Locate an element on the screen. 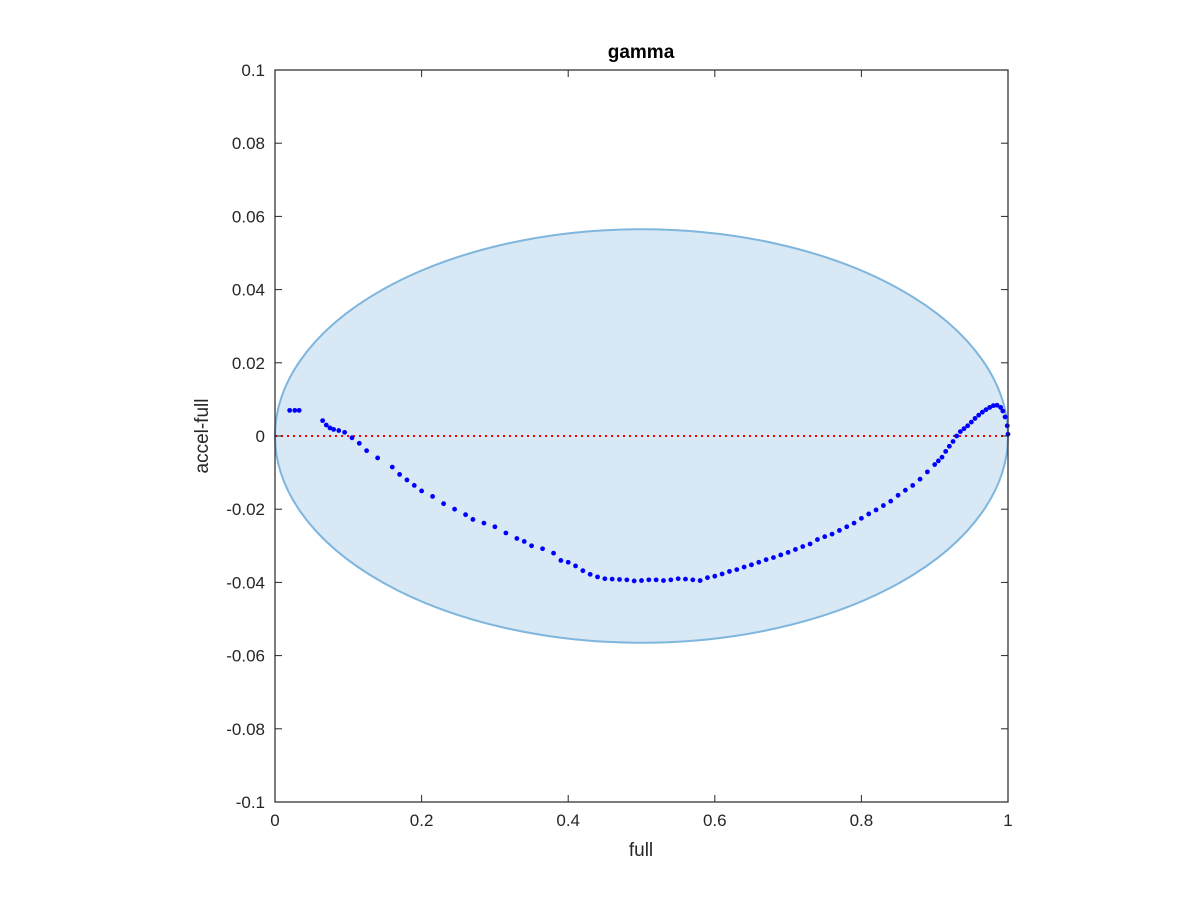  y-tick-label: 0.04 is located at coordinates (248, 290).